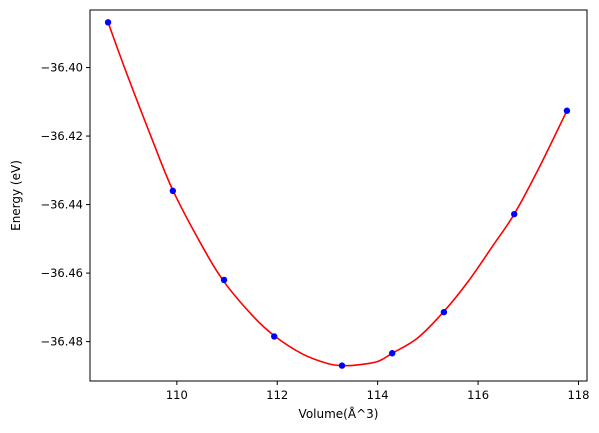  Describe the element at coordinates (339, 413) in the screenshot. I see `x-axis-label: Volume(Å^3)` at that location.